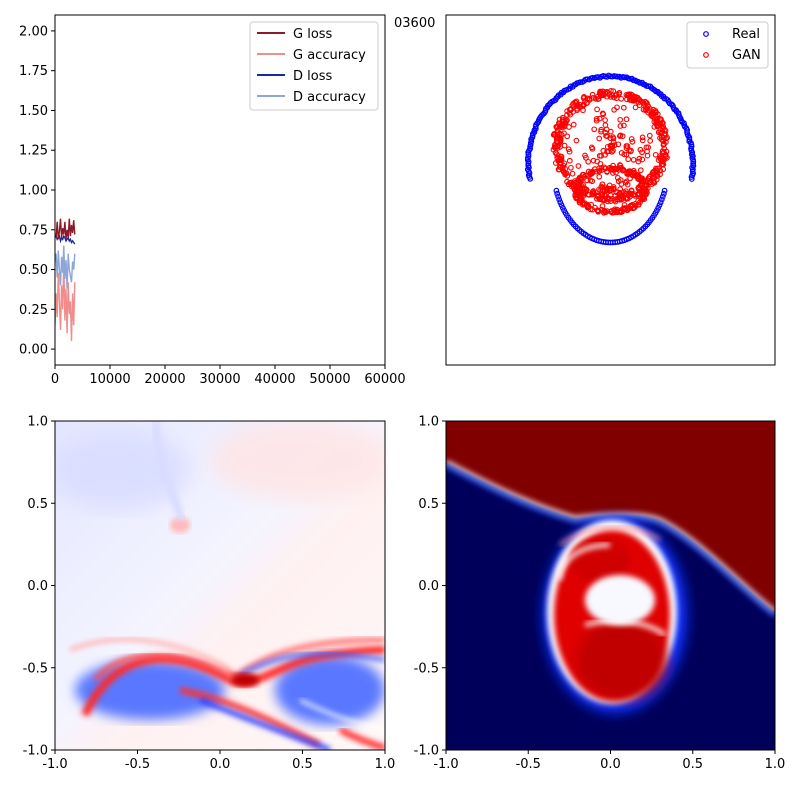  What do you see at coordinates (220, 764) in the screenshot?
I see `generator-heatmap-xtick-label: 0.0` at bounding box center [220, 764].